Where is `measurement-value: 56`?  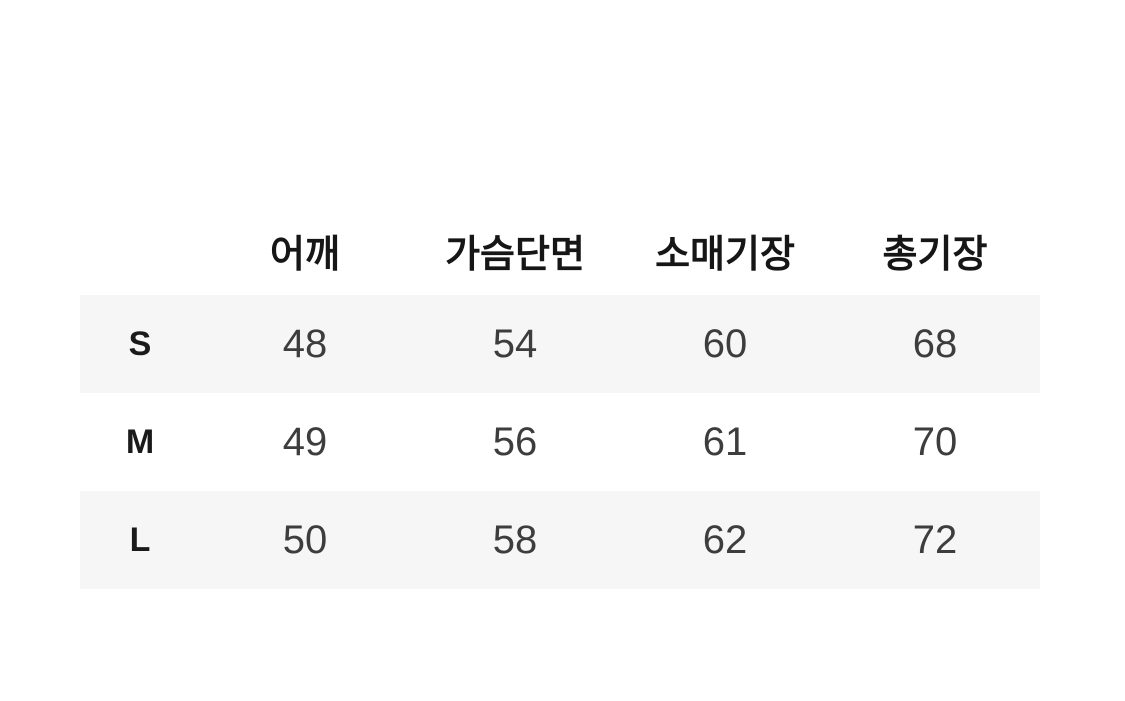
measurement-value: 56 is located at coordinates (515, 442).